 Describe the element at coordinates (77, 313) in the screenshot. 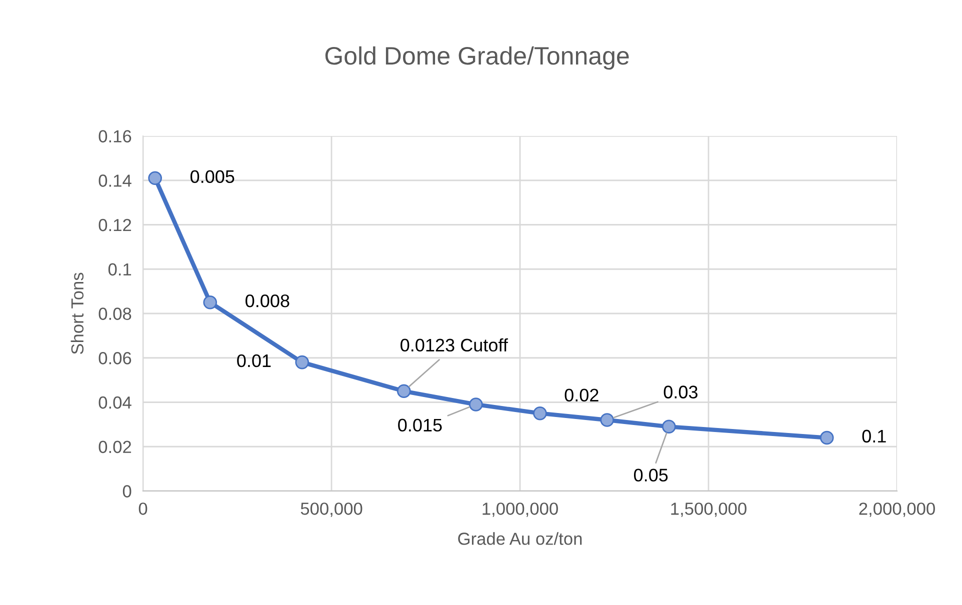

I see `y-axis-title: Short Tons` at that location.